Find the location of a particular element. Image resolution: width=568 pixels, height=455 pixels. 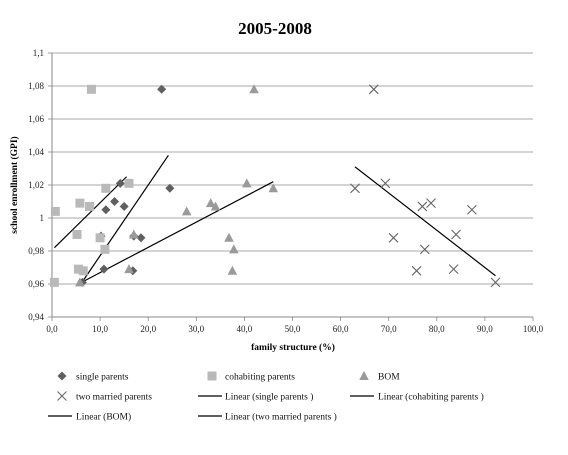

x-tick-label: 10,0 is located at coordinates (100, 329).